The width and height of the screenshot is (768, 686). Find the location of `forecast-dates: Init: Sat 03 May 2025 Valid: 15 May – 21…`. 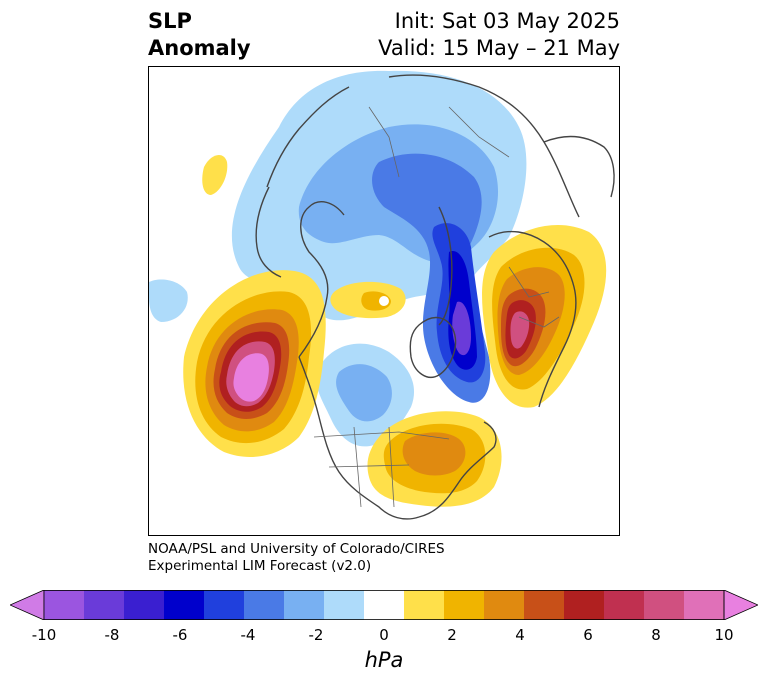

forecast-dates: Init: Sat 03 May 2025 Valid: 15 May – 21… is located at coordinates (499, 35).